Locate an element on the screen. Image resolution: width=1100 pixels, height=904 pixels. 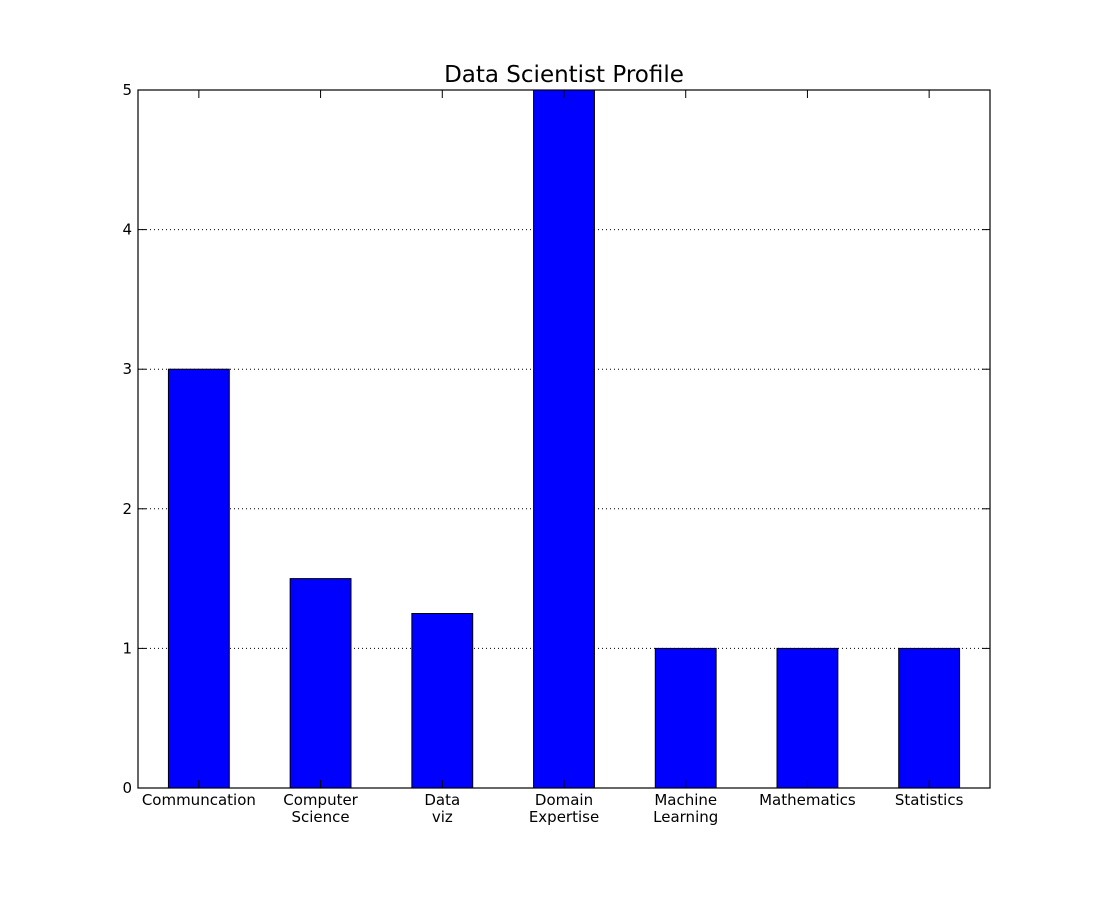
x-category-label: Mathematics is located at coordinates (807, 800).